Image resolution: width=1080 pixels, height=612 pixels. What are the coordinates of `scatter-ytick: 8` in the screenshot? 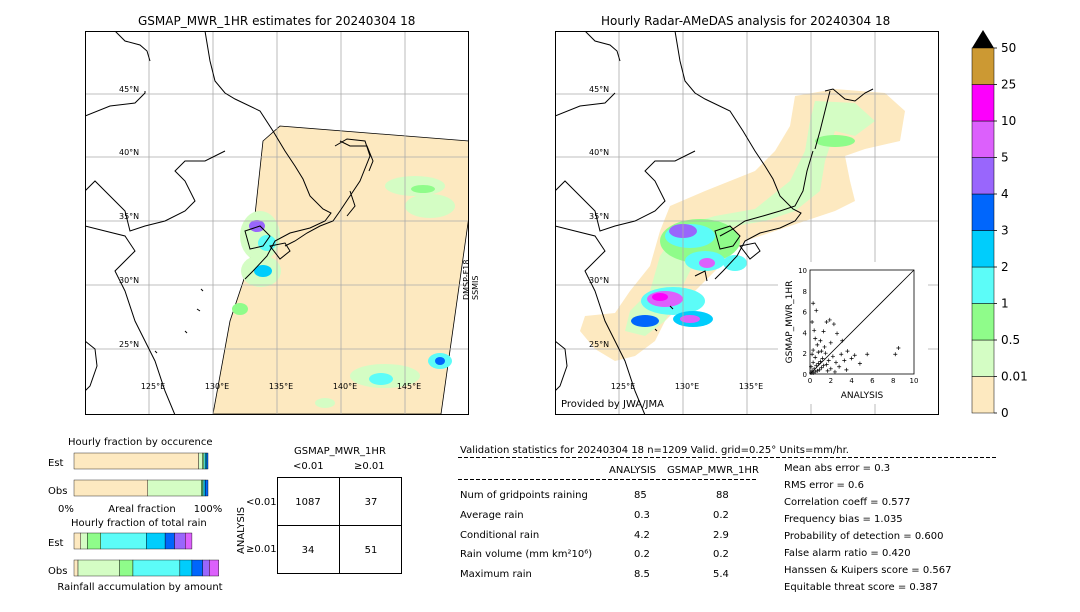 It's located at (805, 292).